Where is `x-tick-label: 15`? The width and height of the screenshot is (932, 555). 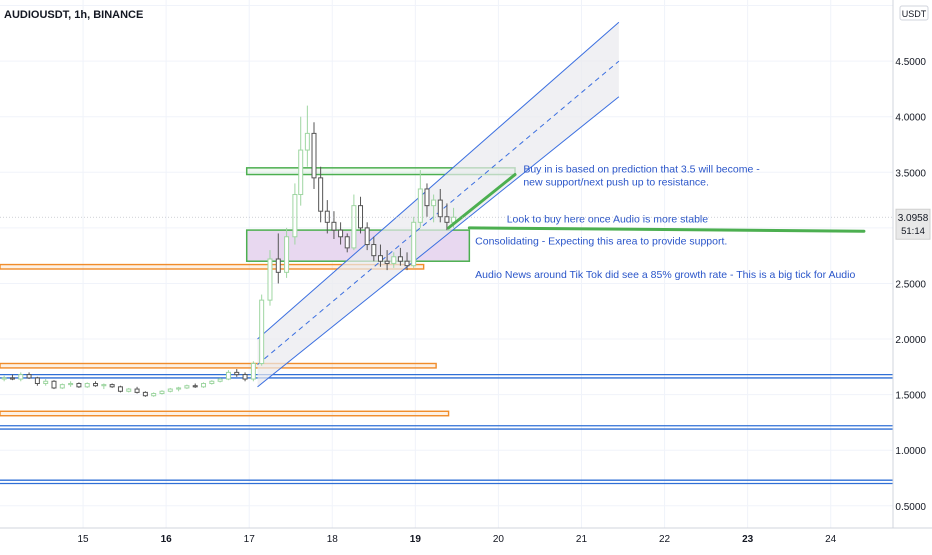 x-tick-label: 15 is located at coordinates (84, 539).